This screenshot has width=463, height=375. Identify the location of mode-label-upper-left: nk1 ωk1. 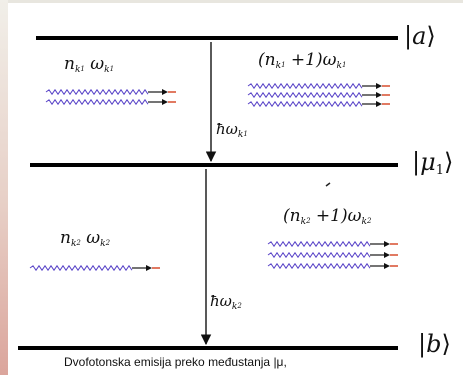
(89, 64).